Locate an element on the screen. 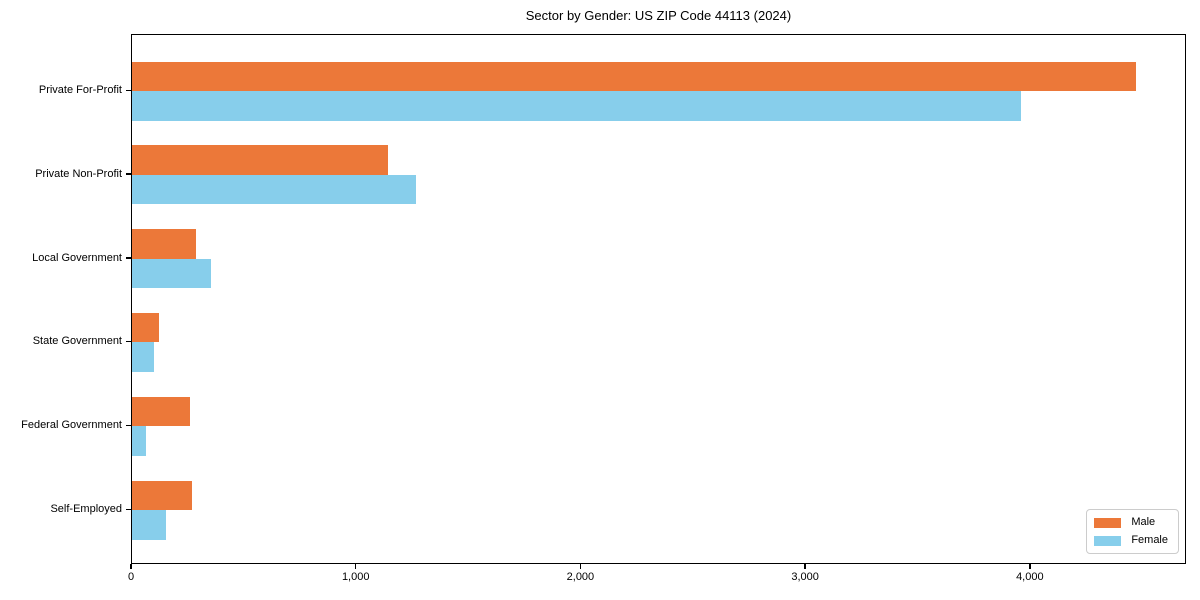 The width and height of the screenshot is (1200, 600). legend-swatch-female is located at coordinates (1108, 540).